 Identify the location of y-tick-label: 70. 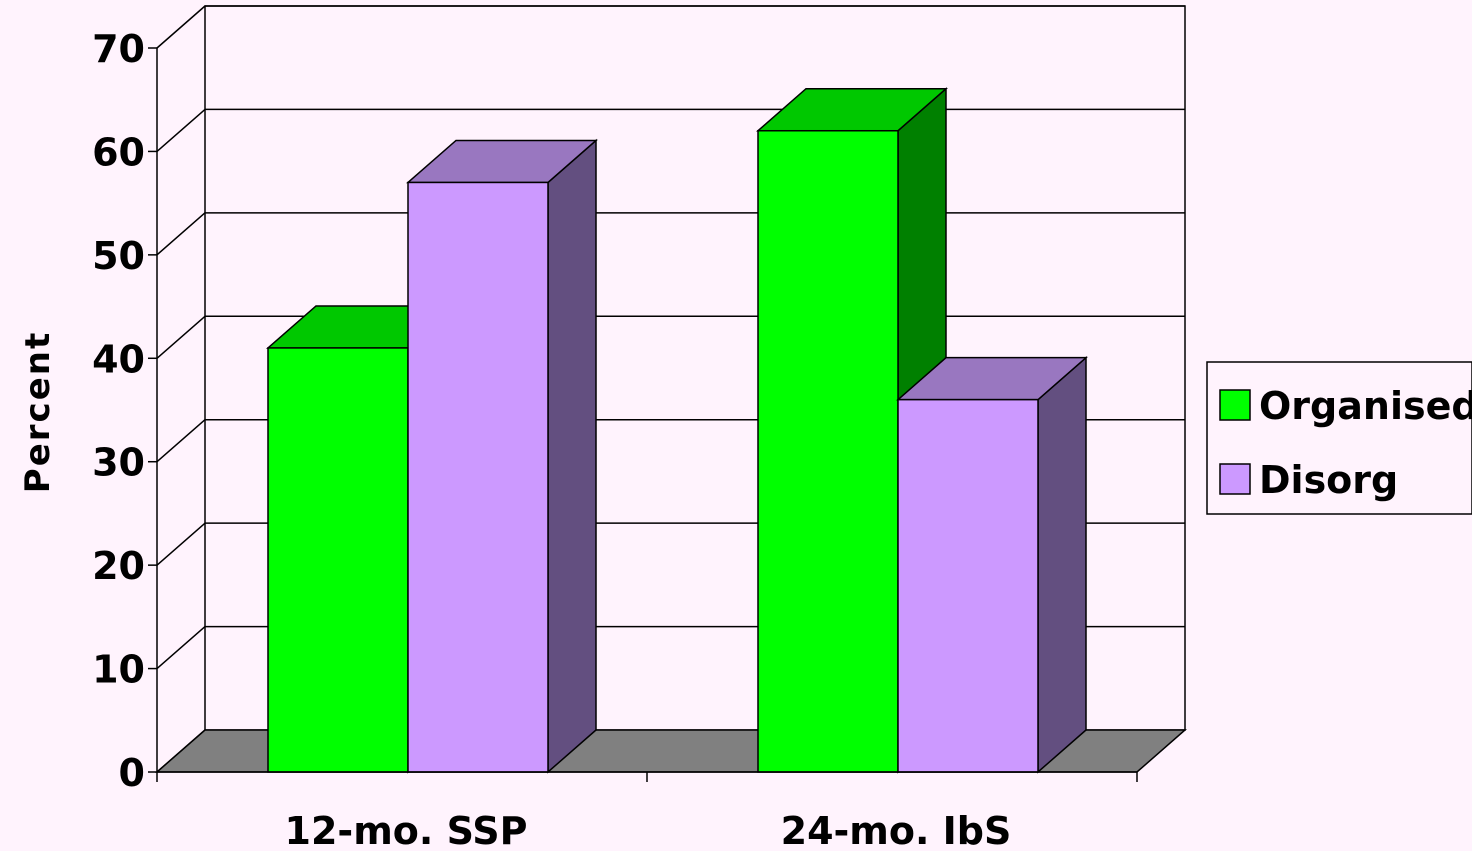
(118, 49).